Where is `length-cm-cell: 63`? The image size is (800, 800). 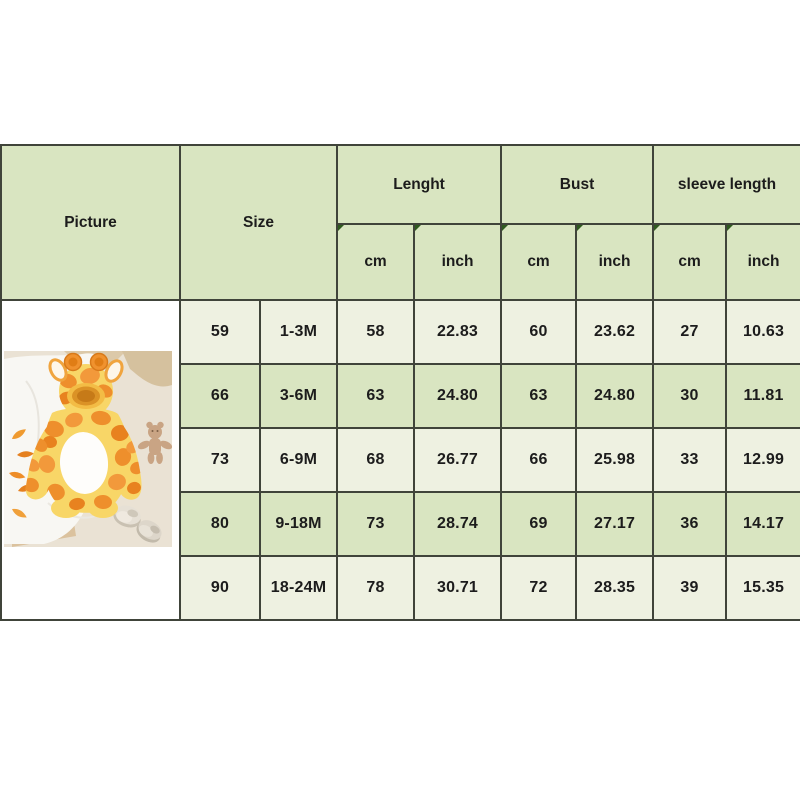
length-cm-cell: 63 is located at coordinates (376, 396).